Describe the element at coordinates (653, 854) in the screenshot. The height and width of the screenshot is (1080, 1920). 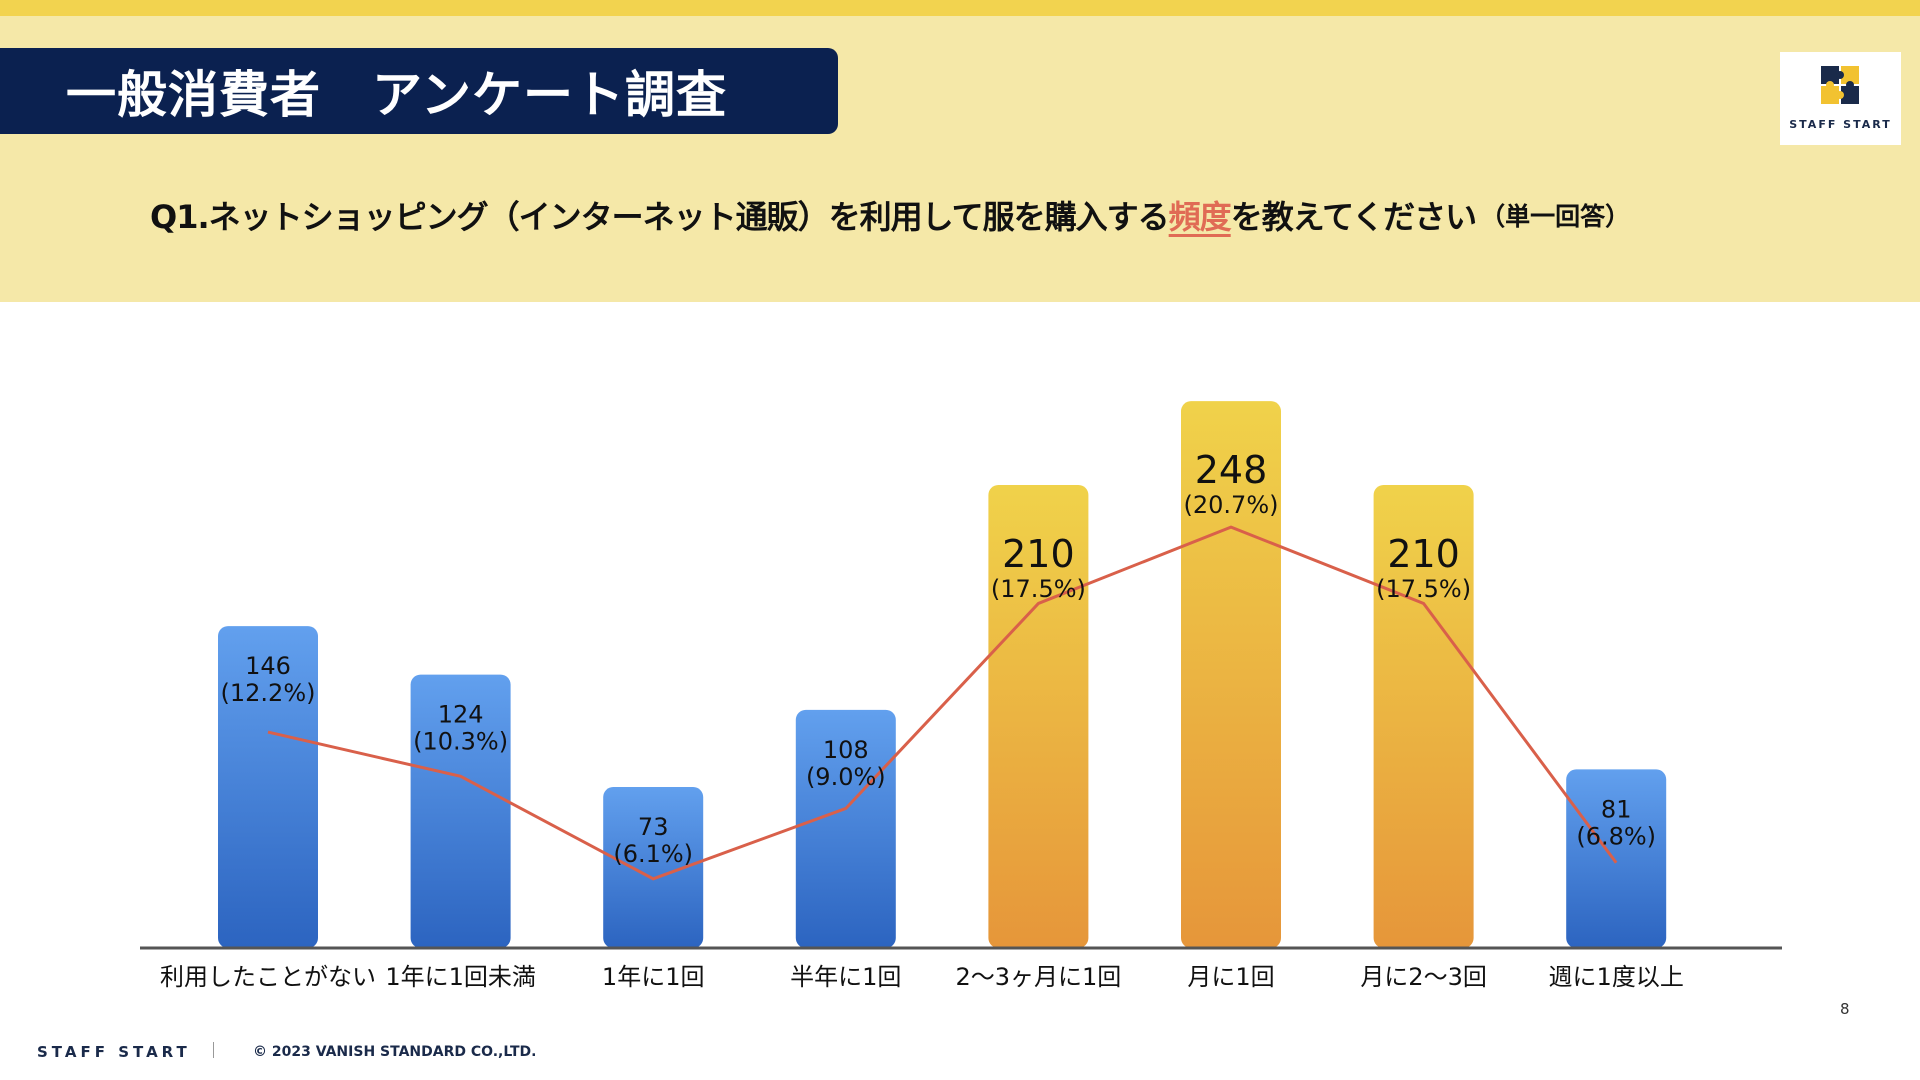
I see `data-label-percent: (6.1%)` at that location.